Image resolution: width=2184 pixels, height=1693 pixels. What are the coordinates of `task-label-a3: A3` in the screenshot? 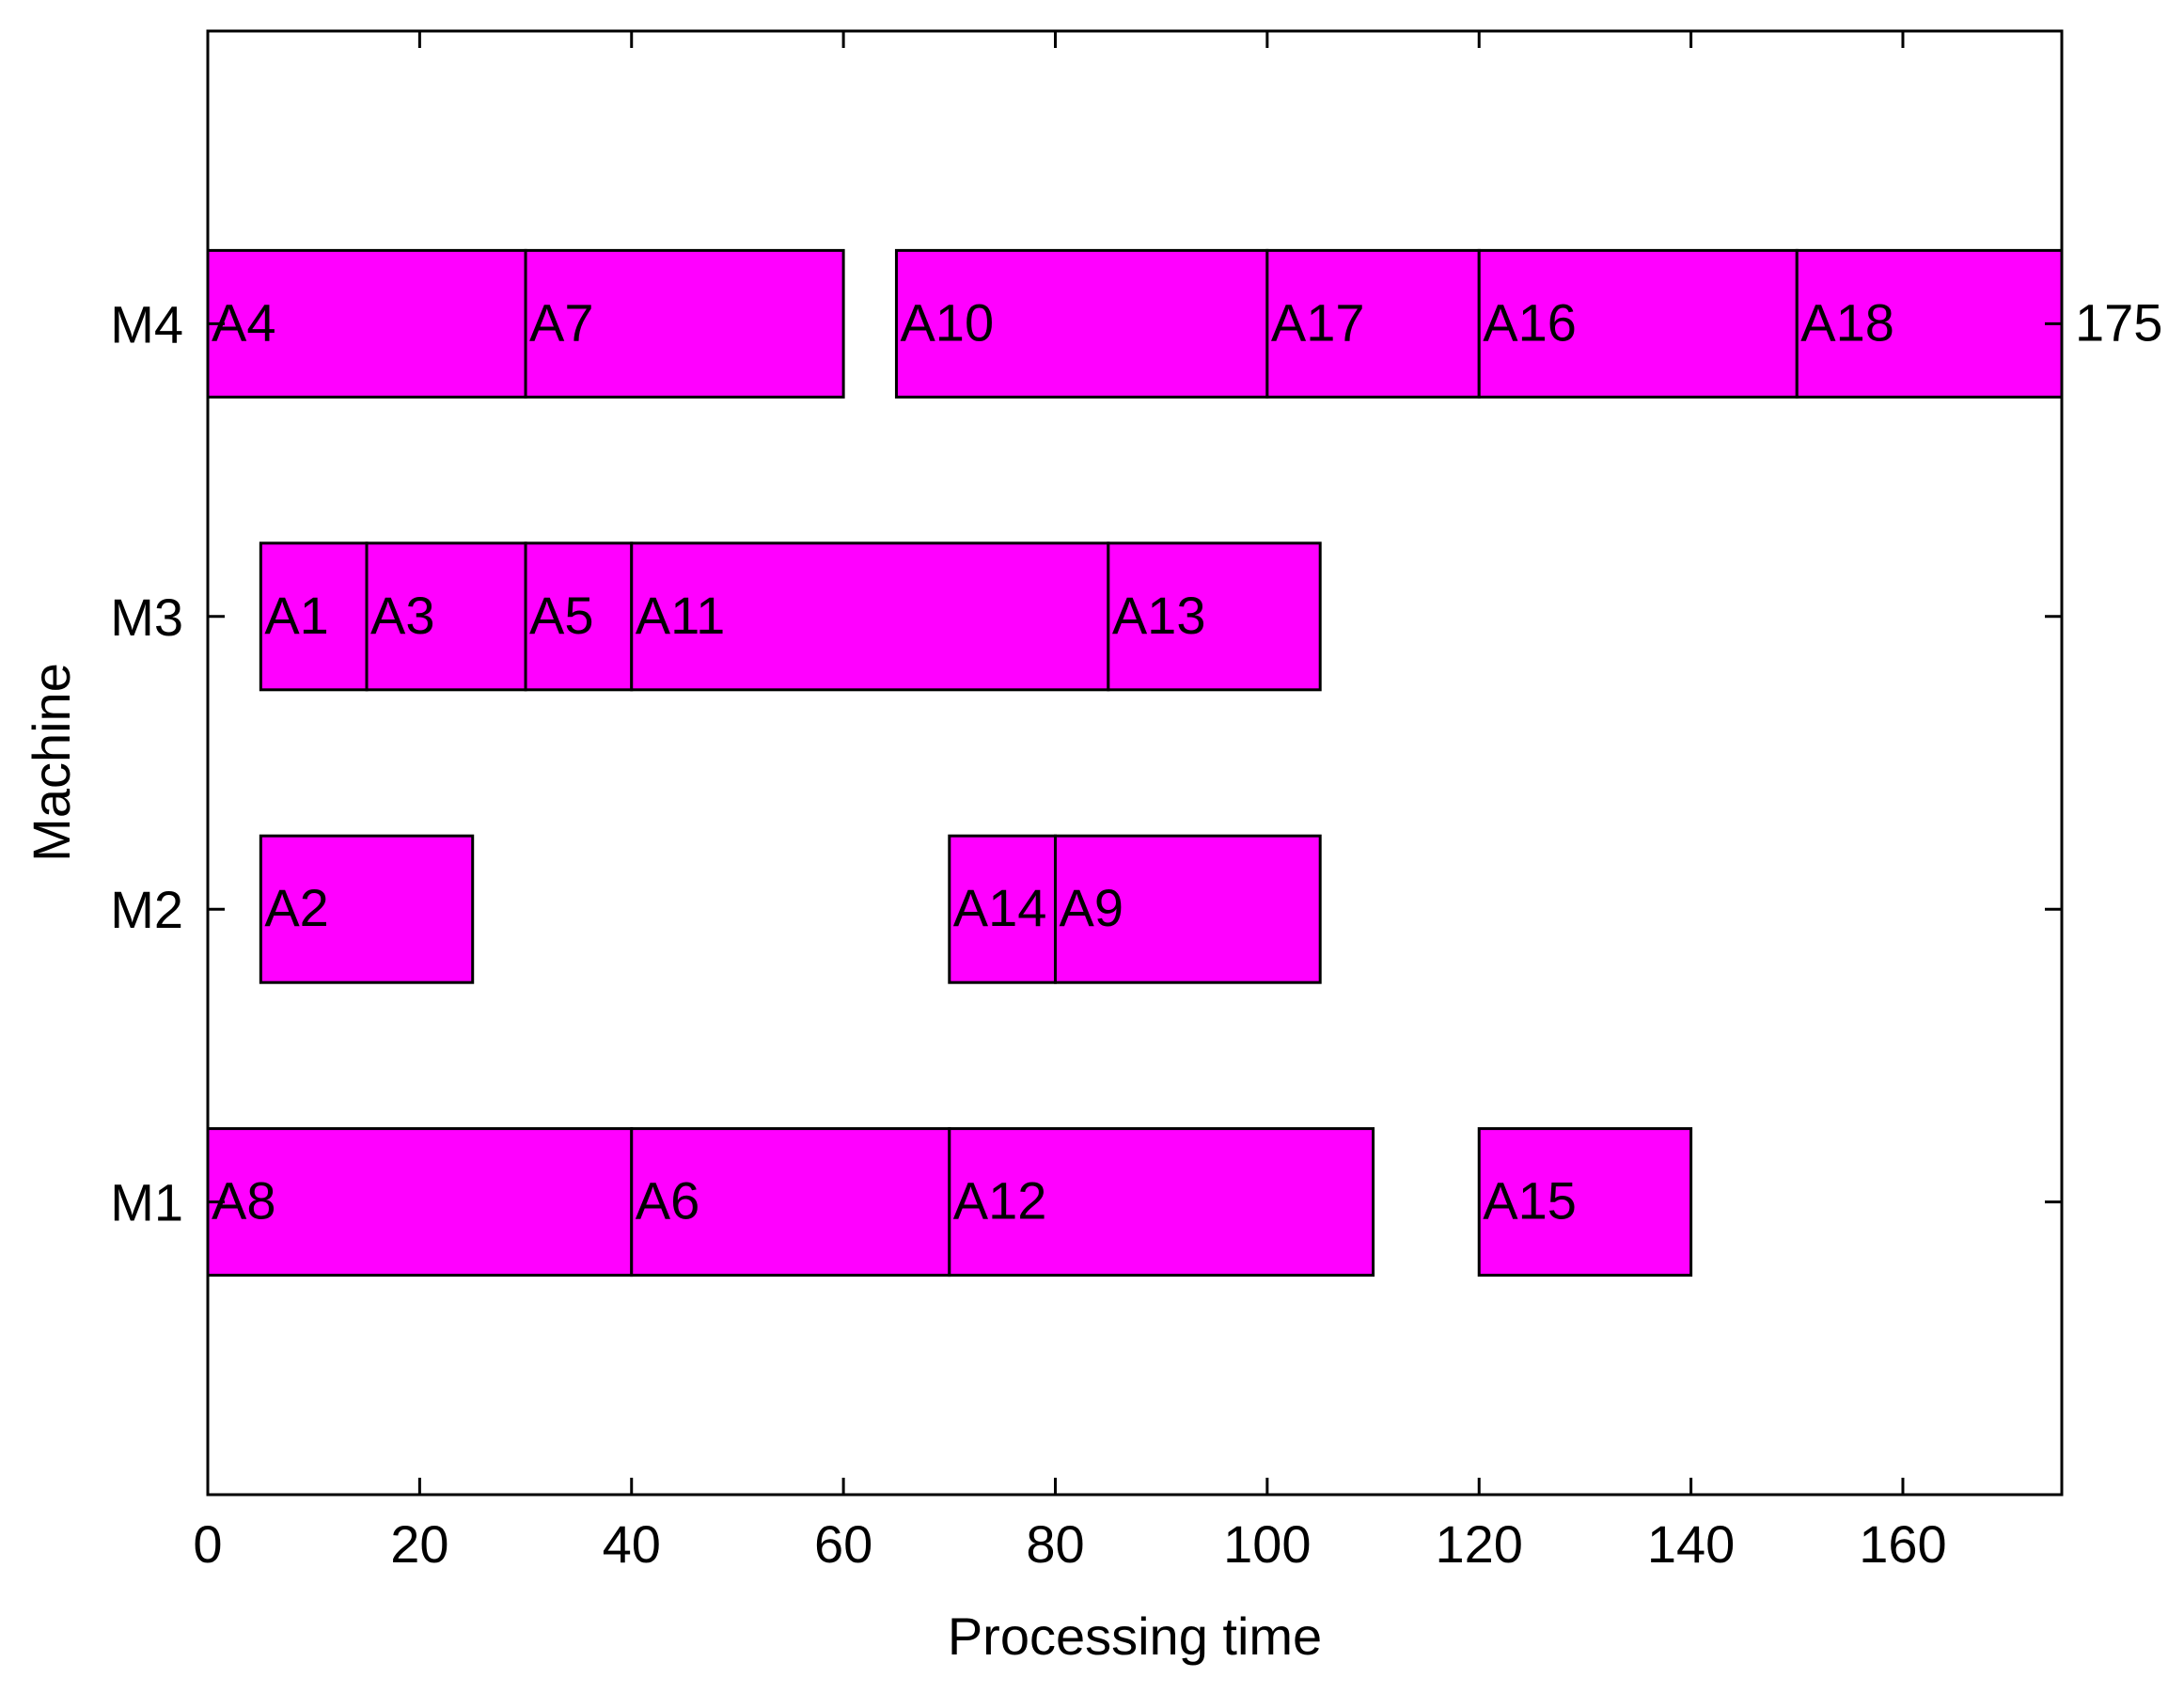 It's located at (402, 615).